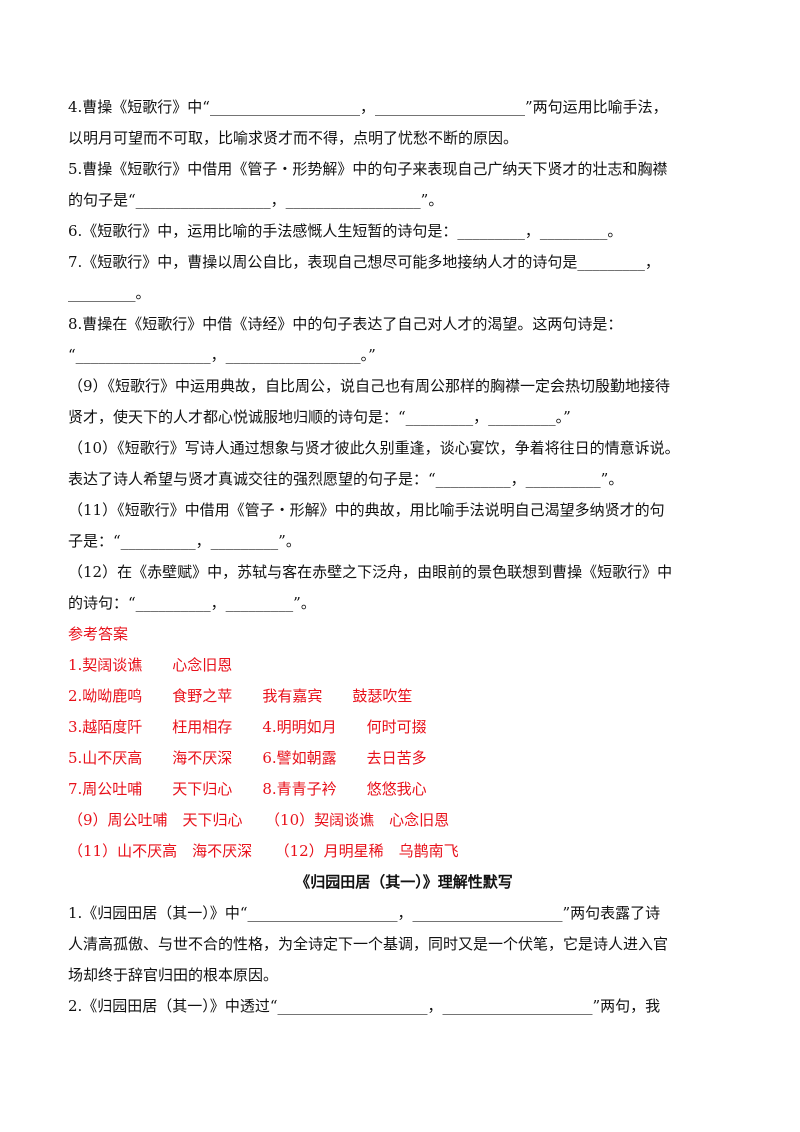  Describe the element at coordinates (184, 541) in the screenshot. I see `question-line: 子是：“__________，_________”。` at that location.